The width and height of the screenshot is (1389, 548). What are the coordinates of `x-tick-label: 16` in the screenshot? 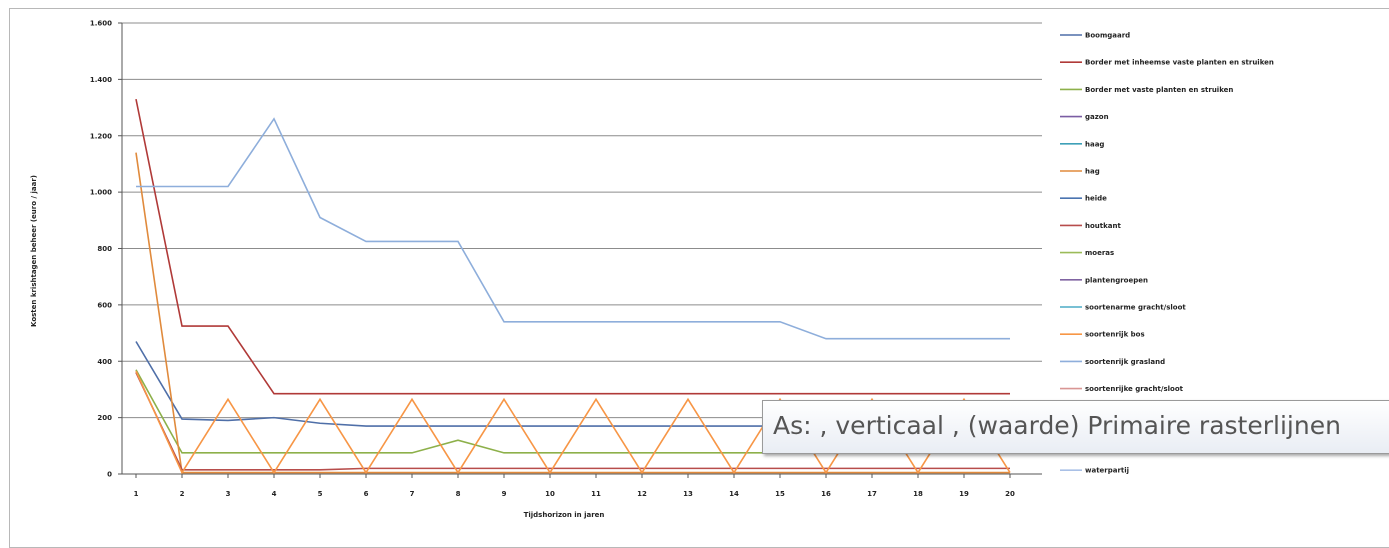 It's located at (826, 494).